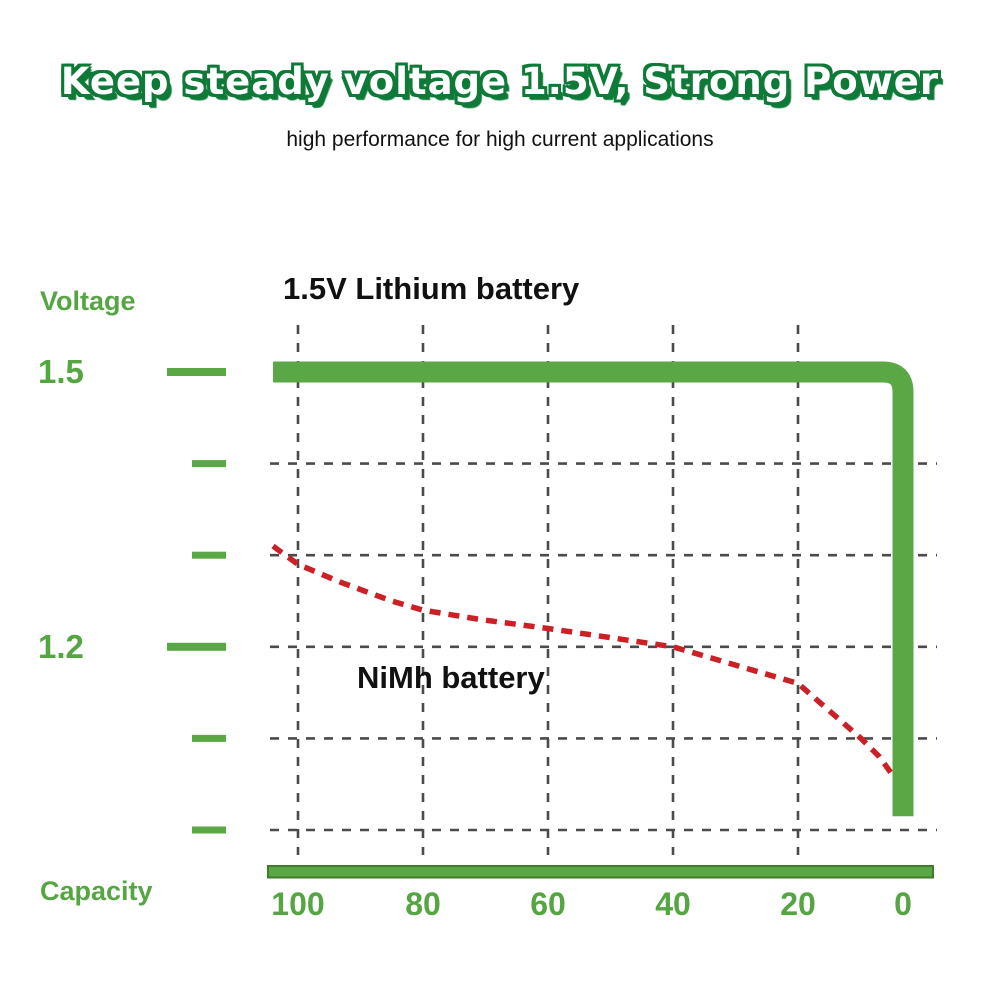  I want to click on nimh-battery-curve, so click(583, 660).